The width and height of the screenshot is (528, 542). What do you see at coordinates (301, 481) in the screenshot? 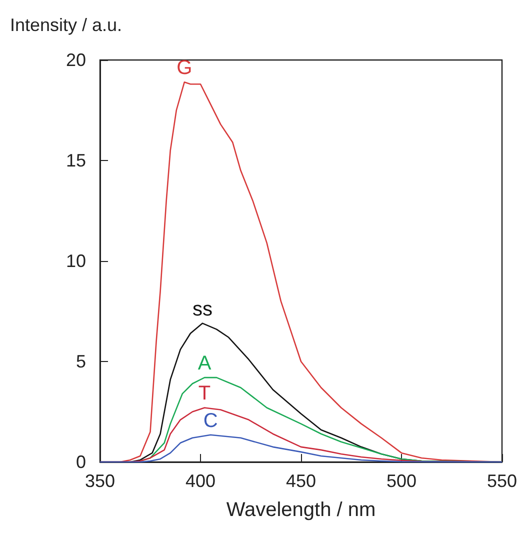
I see `x-tick-label: 450` at bounding box center [301, 481].